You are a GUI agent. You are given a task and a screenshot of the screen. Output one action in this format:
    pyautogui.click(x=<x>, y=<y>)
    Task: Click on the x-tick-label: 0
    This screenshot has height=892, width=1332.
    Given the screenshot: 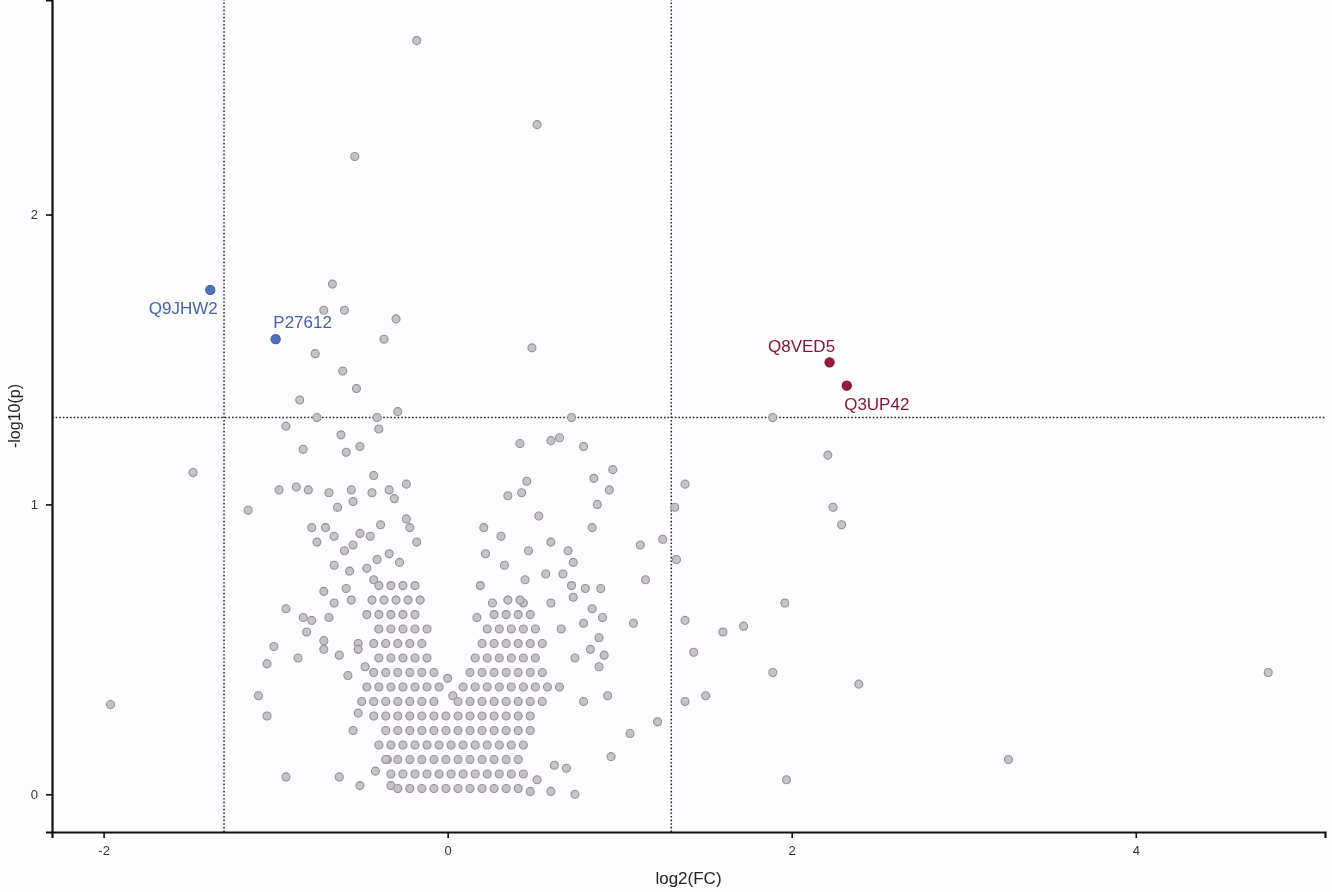 What is the action you would take?
    pyautogui.click(x=448, y=851)
    